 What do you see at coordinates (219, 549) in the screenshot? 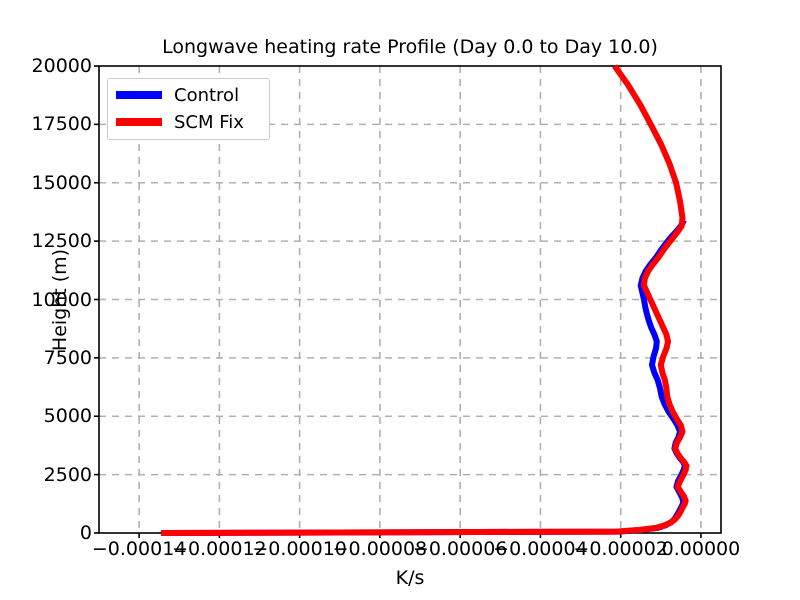
I see `x-tick-label: −0.00012` at bounding box center [219, 549].